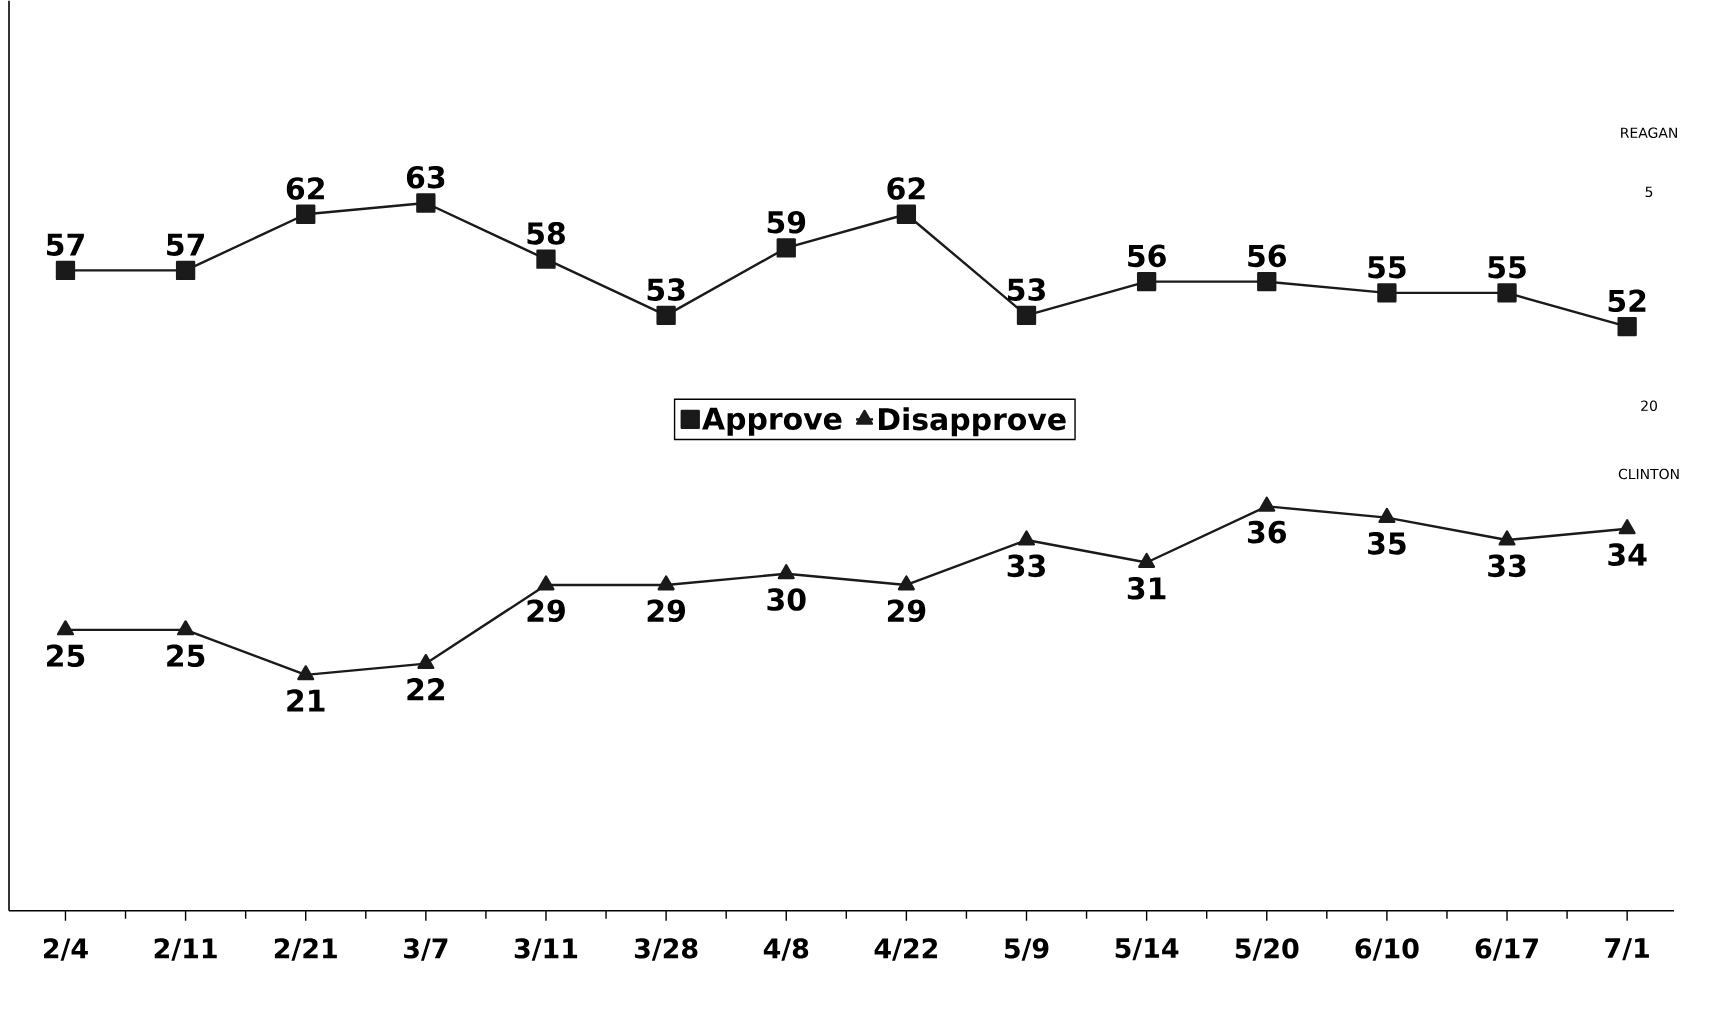 This screenshot has width=1716, height=1009. Describe the element at coordinates (1627, 301) in the screenshot. I see `data-label: 52` at that location.